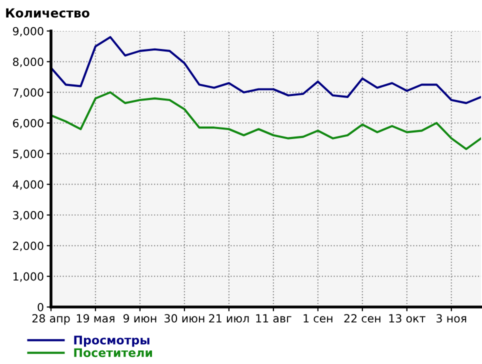  What do you see at coordinates (41, 307) in the screenshot?
I see `y-tick-label: 0` at bounding box center [41, 307].